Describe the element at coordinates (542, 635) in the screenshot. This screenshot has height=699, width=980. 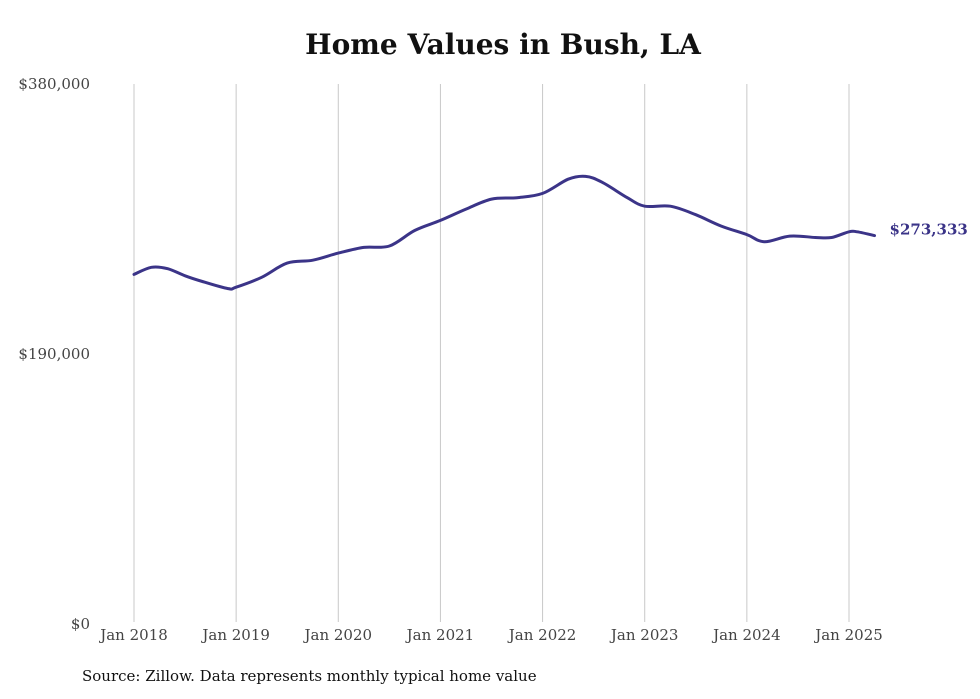
I see `x-tick-label: Jan 2022` at that location.